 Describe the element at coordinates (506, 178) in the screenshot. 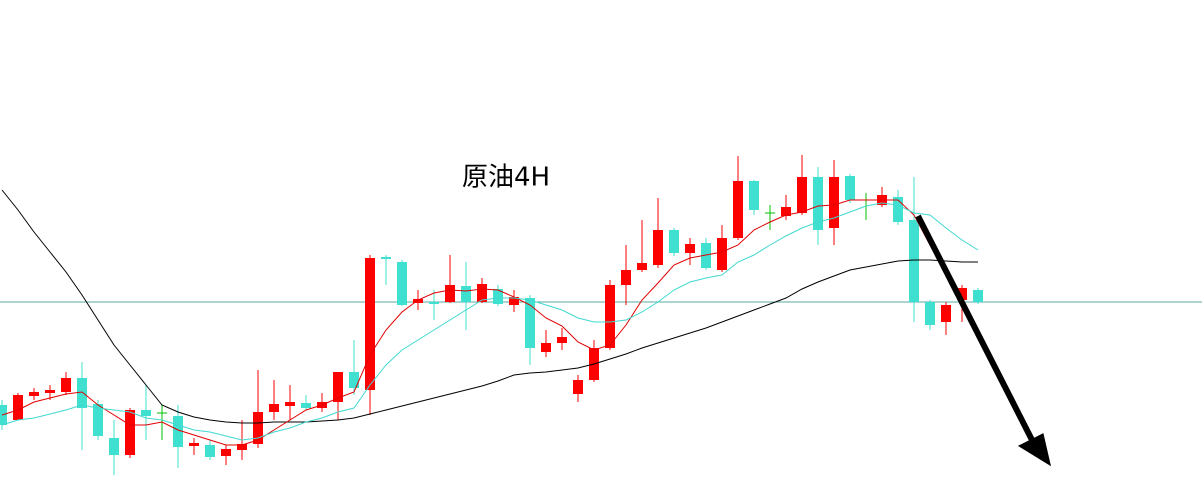

I see `chart-title: 原油4H` at that location.